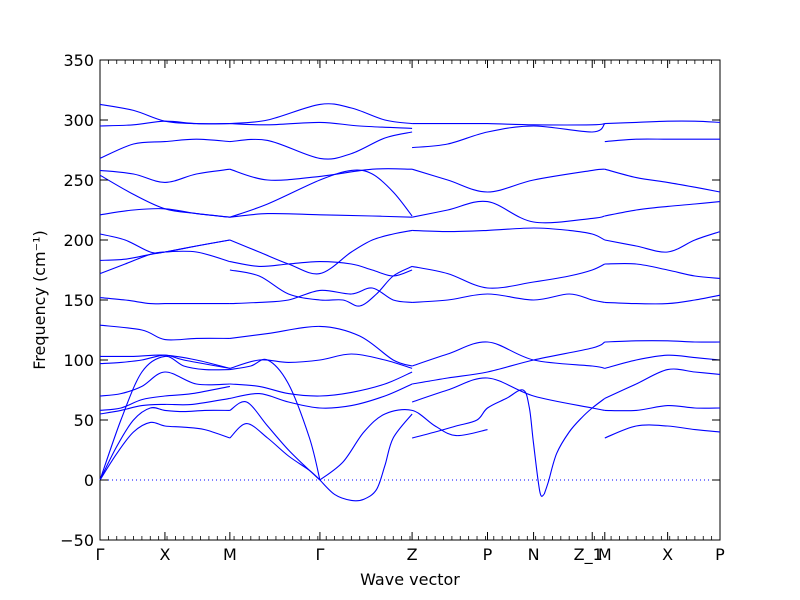  Describe the element at coordinates (78, 360) in the screenshot. I see `y-tick-label: 100` at that location.